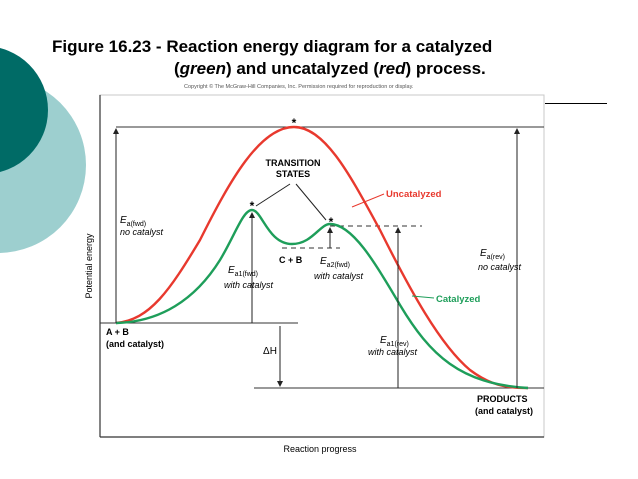 The image size is (638, 479). Describe the element at coordinates (202, 68) in the screenshot. I see `title-green-word: green` at that location.